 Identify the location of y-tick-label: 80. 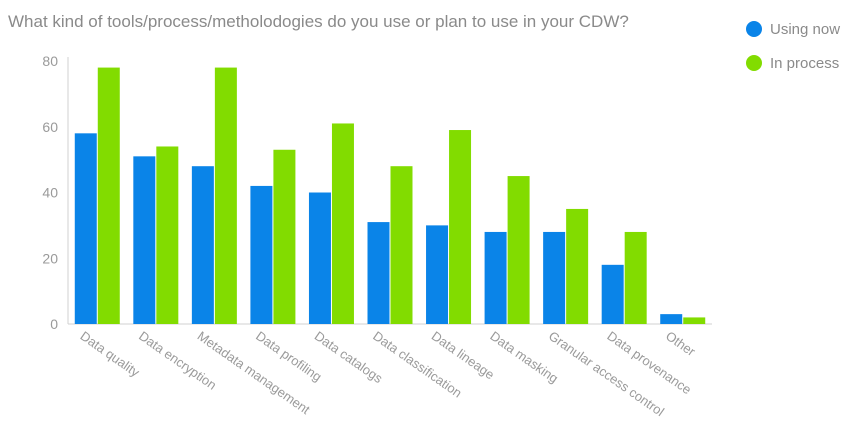
(50, 61).